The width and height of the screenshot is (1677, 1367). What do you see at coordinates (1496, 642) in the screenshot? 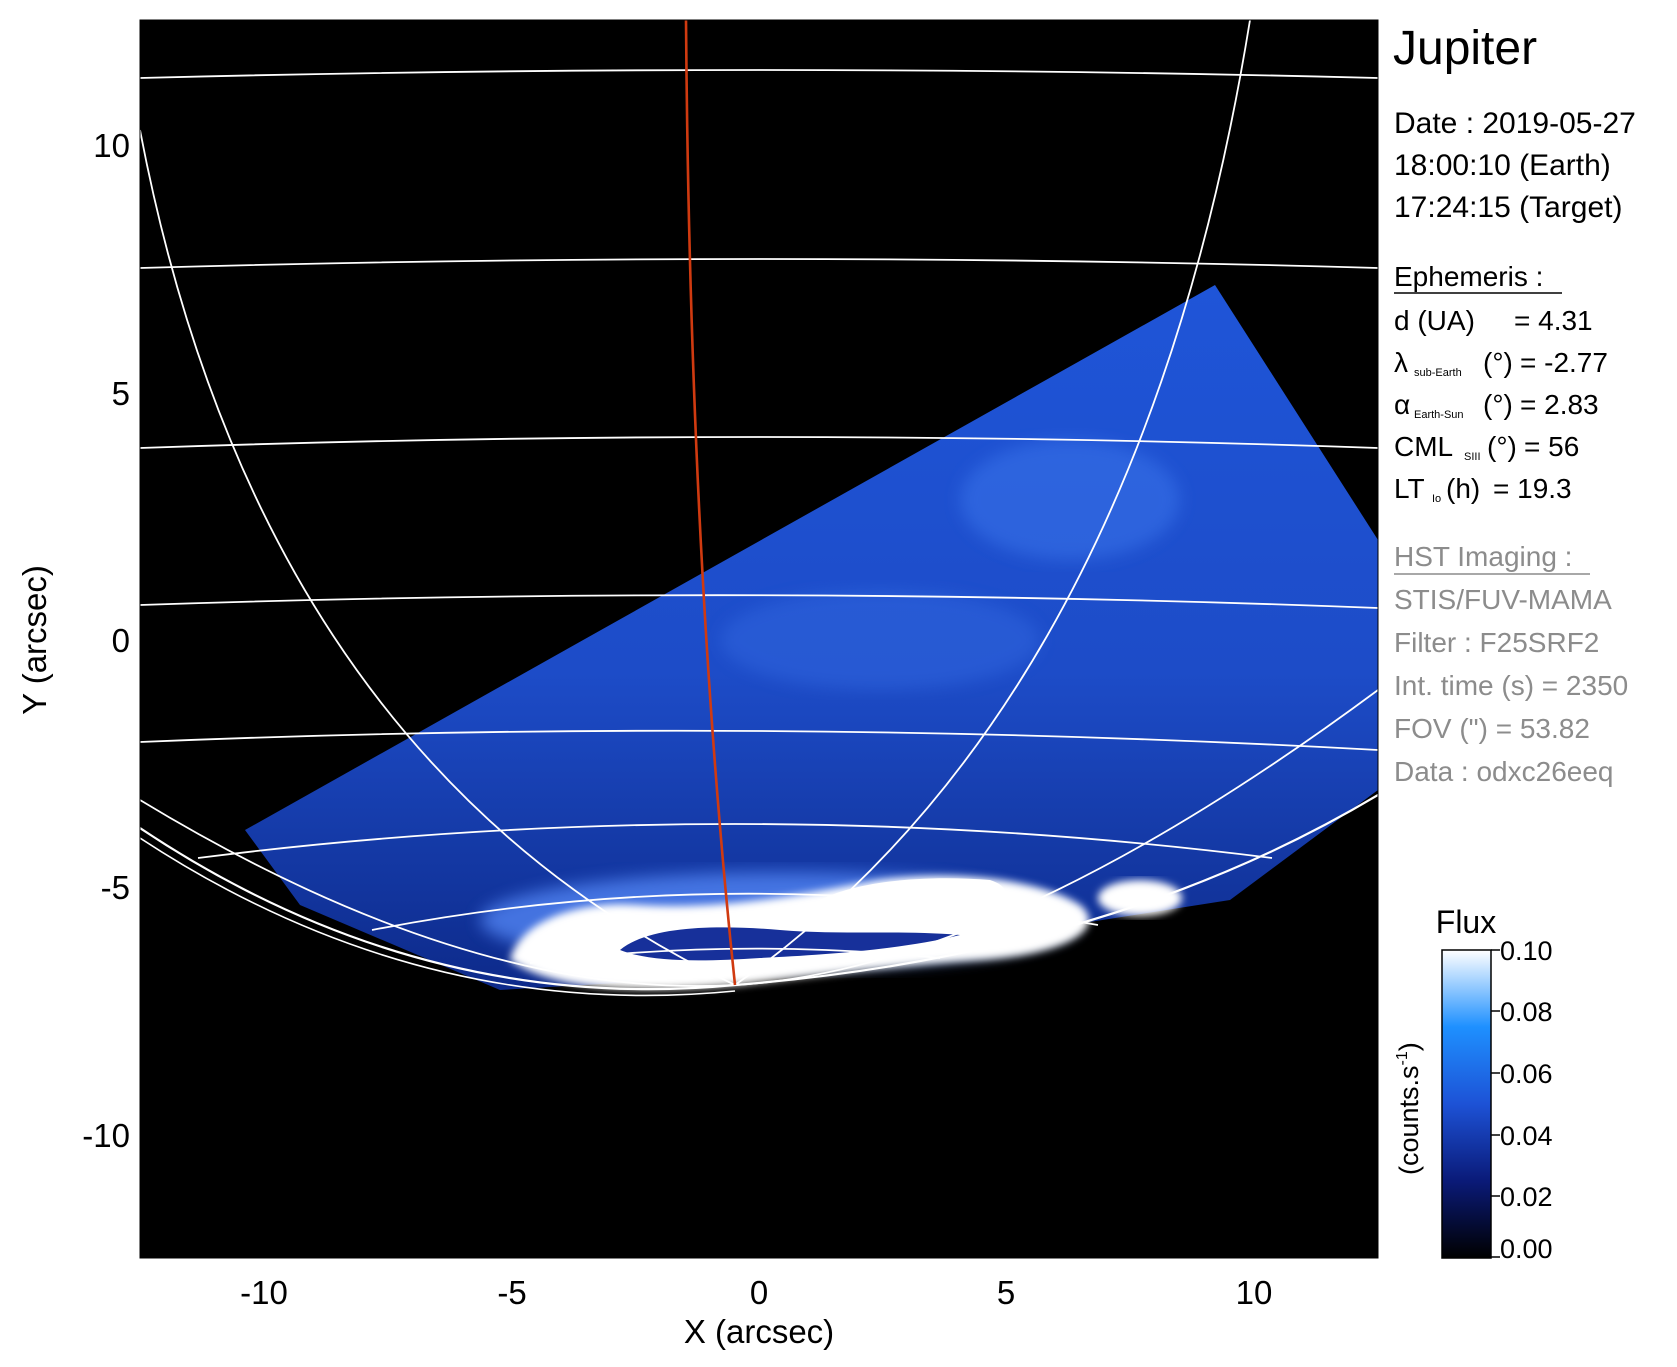
I see `hst-filter: Filter : F25SRF2` at bounding box center [1496, 642].